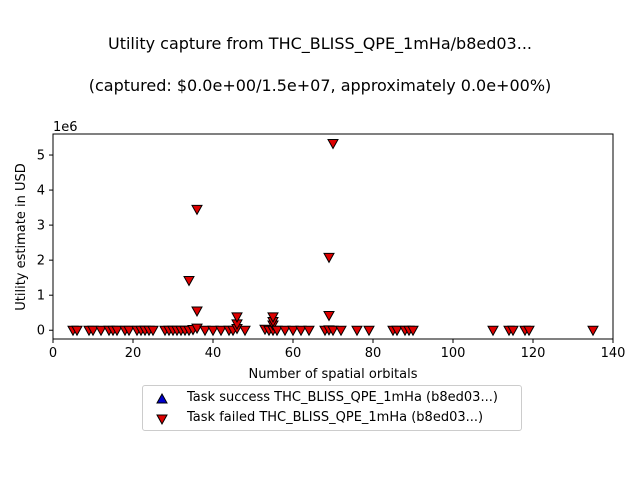  Describe the element at coordinates (41, 226) in the screenshot. I see `y-tick-label: 3` at that location.